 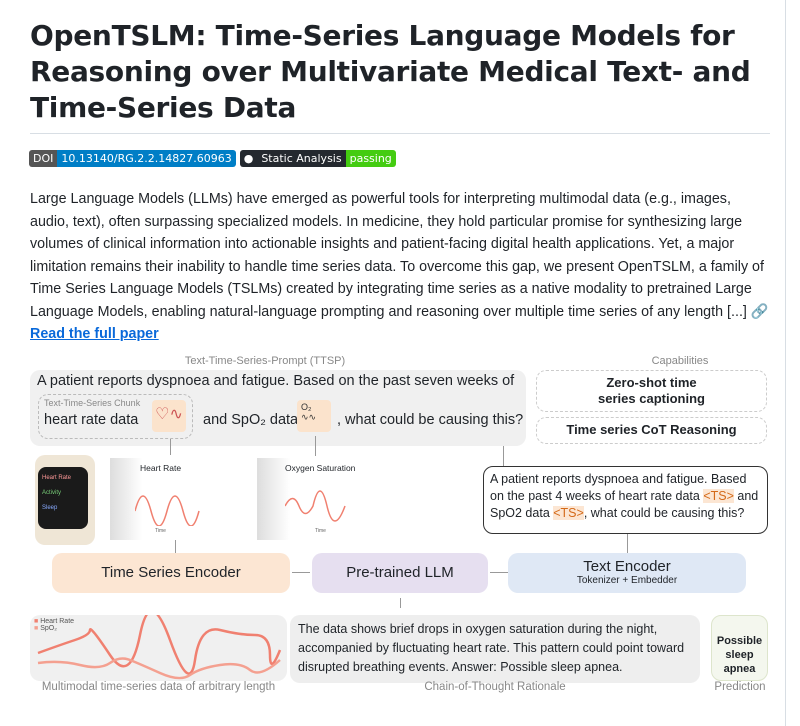 I want to click on prediction-box: Possible sleep apnea, so click(x=739, y=648).